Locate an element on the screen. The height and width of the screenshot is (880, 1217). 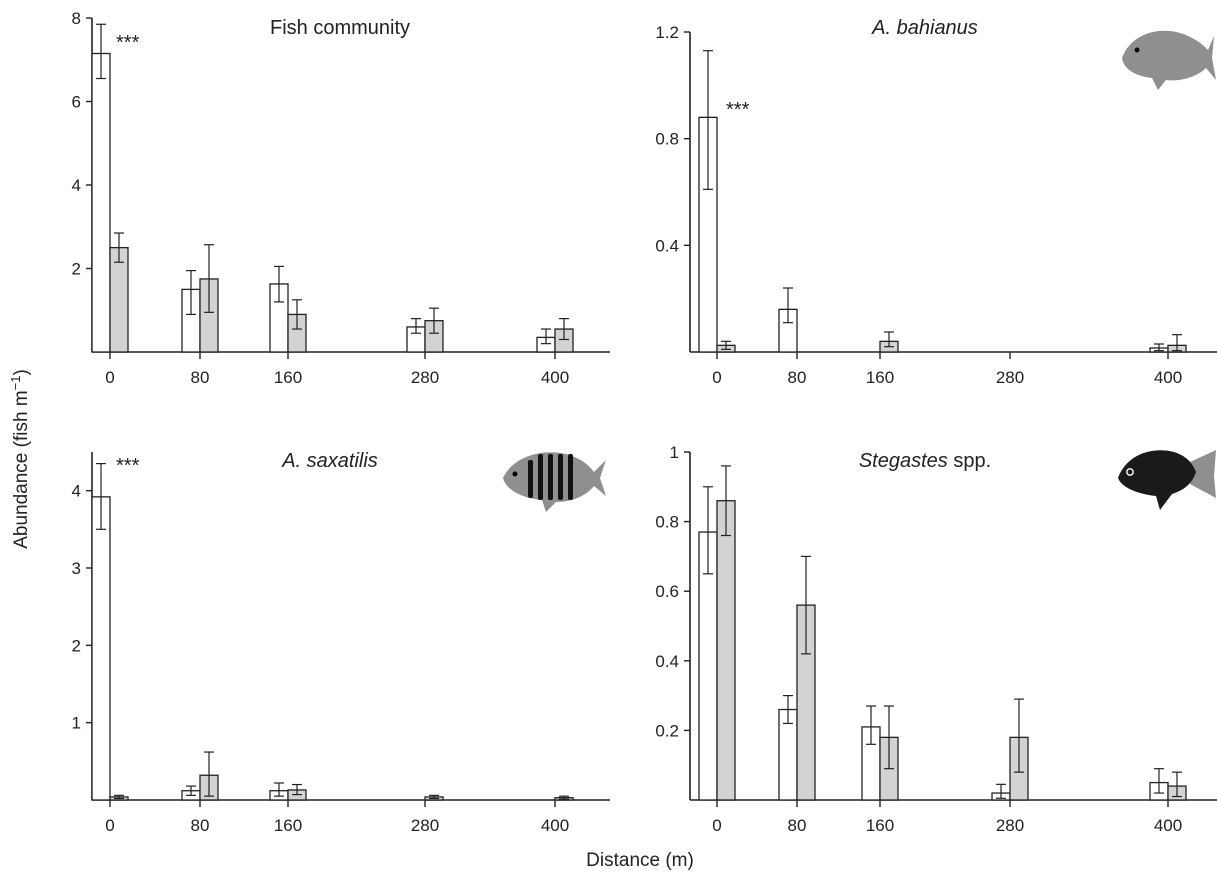
panel-title: A. bahianus is located at coordinates (924, 28).